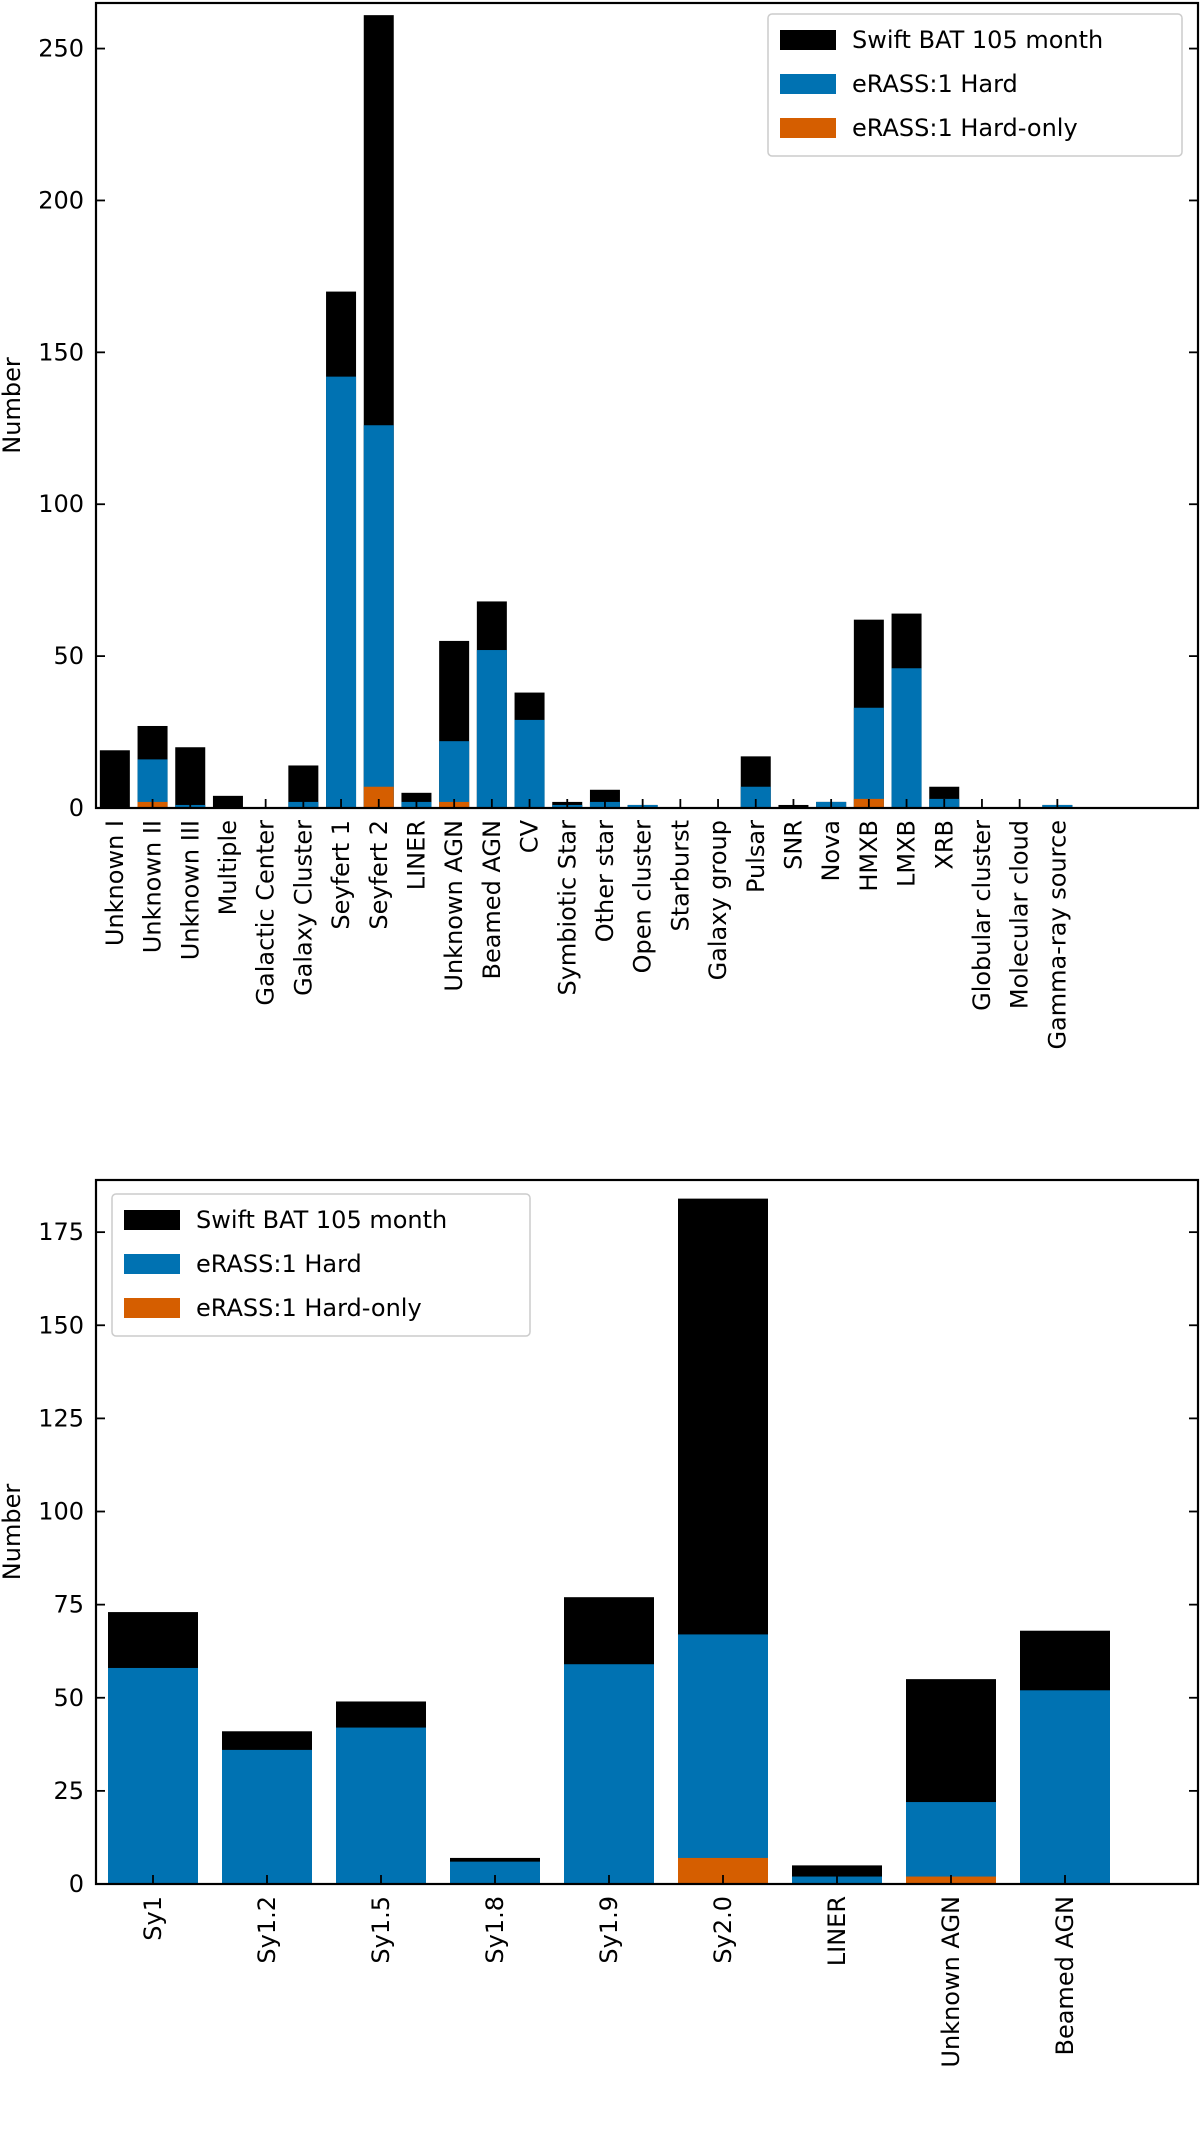  What do you see at coordinates (1065, 1976) in the screenshot?
I see `bottom-xtick-label-8: Beamed AGN` at bounding box center [1065, 1976].